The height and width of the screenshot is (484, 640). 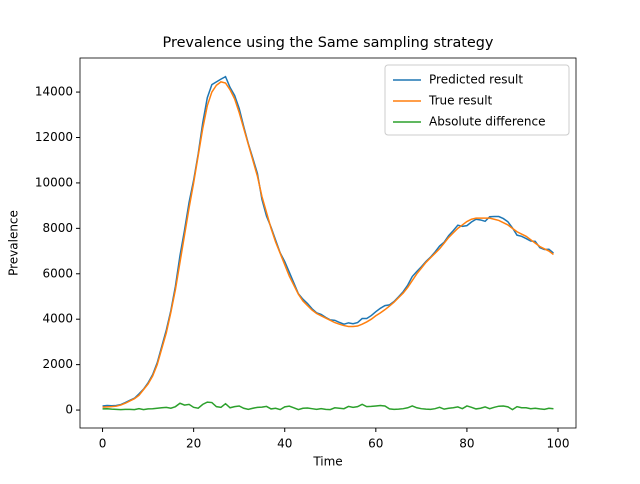 I want to click on x-tick-label: 0, so click(x=103, y=444).